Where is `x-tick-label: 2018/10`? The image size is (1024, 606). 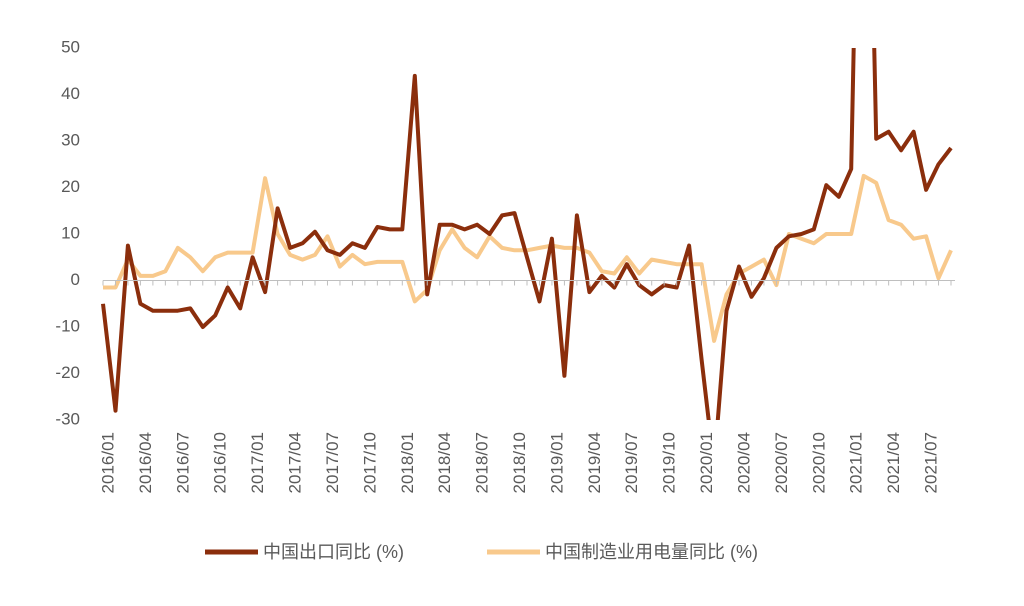 x-tick-label: 2018/10 is located at coordinates (519, 462).